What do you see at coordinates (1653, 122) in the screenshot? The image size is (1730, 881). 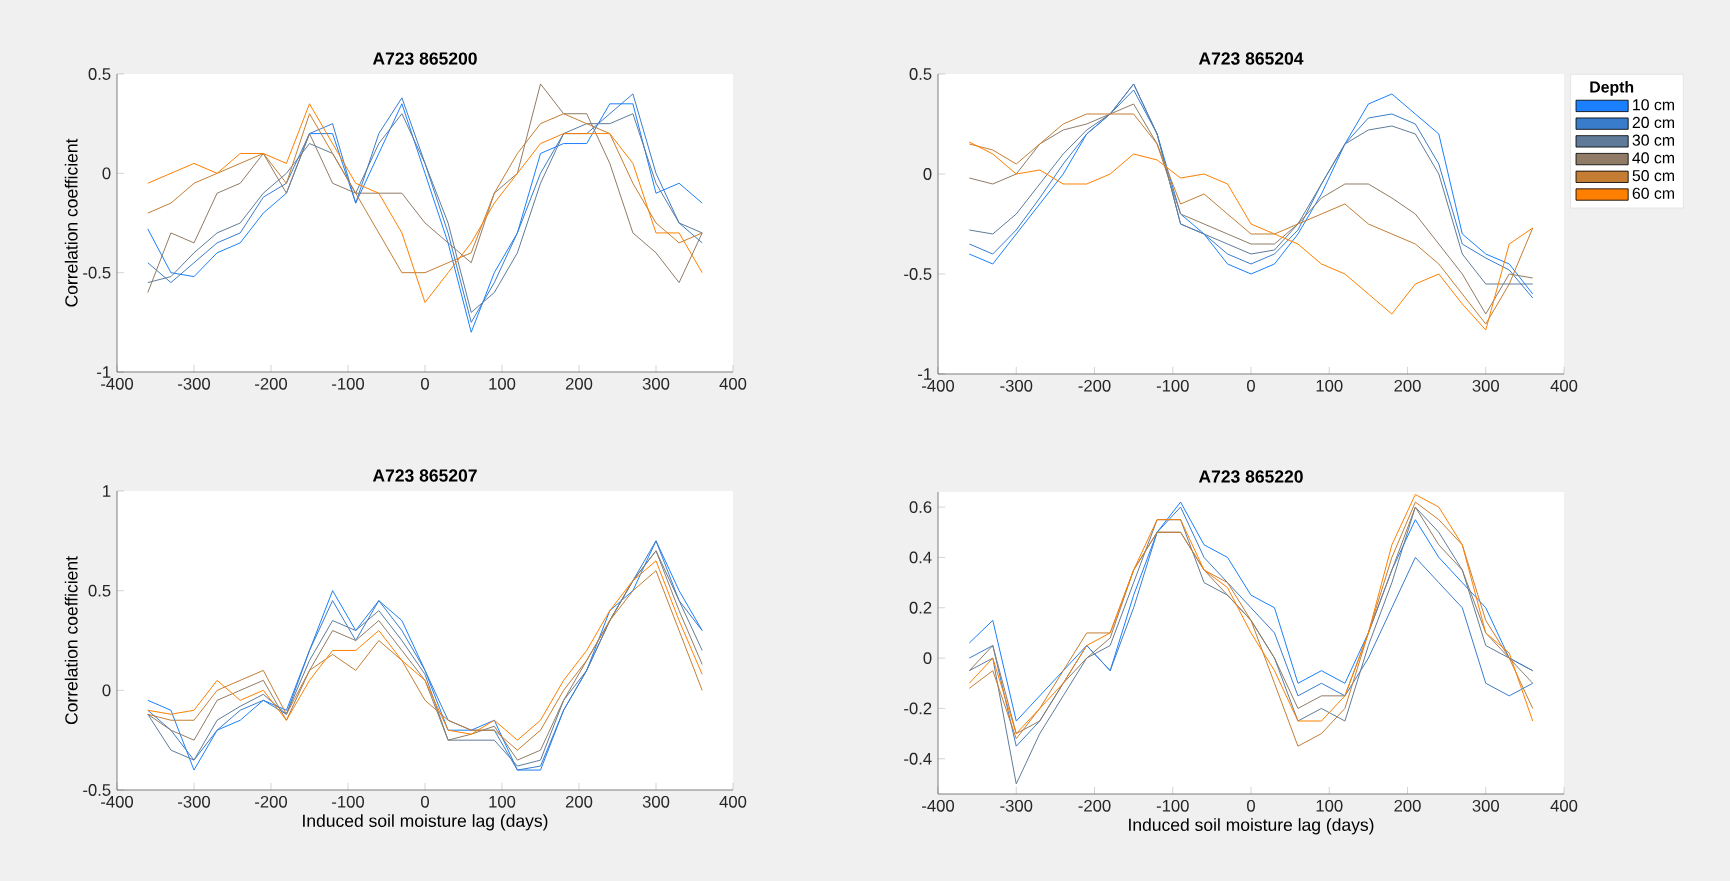 I see `legend-label: 20 cm` at bounding box center [1653, 122].